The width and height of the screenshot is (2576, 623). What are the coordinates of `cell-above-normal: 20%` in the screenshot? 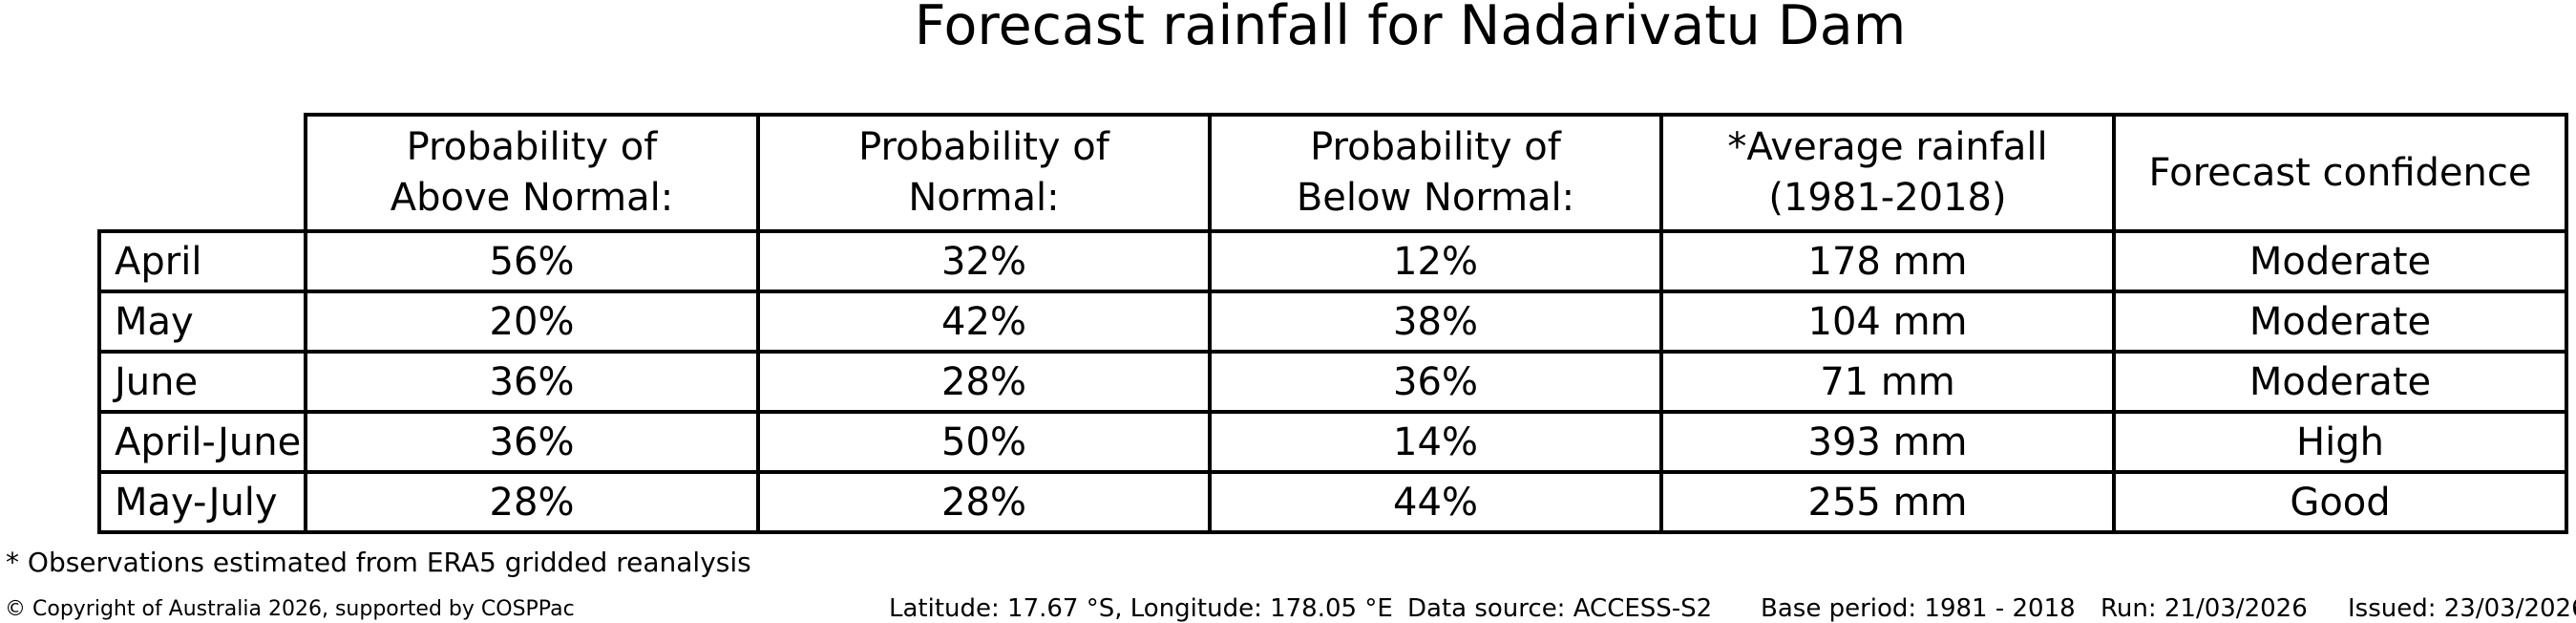 It's located at (532, 322).